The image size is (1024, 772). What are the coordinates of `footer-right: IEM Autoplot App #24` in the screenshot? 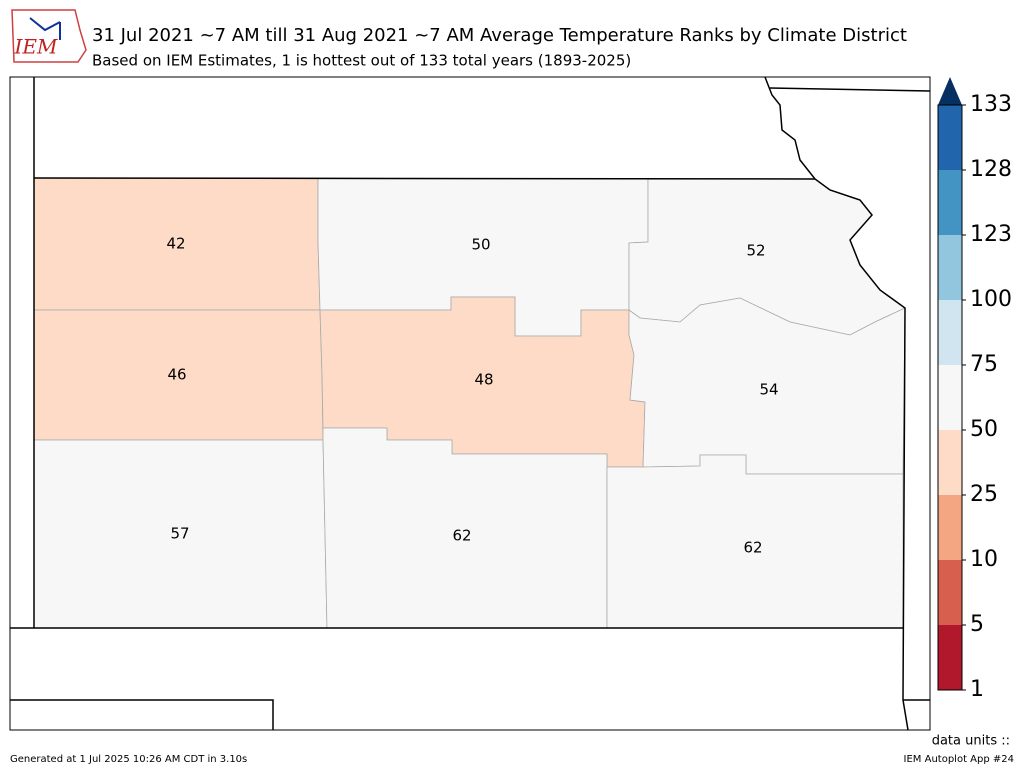 It's located at (959, 759).